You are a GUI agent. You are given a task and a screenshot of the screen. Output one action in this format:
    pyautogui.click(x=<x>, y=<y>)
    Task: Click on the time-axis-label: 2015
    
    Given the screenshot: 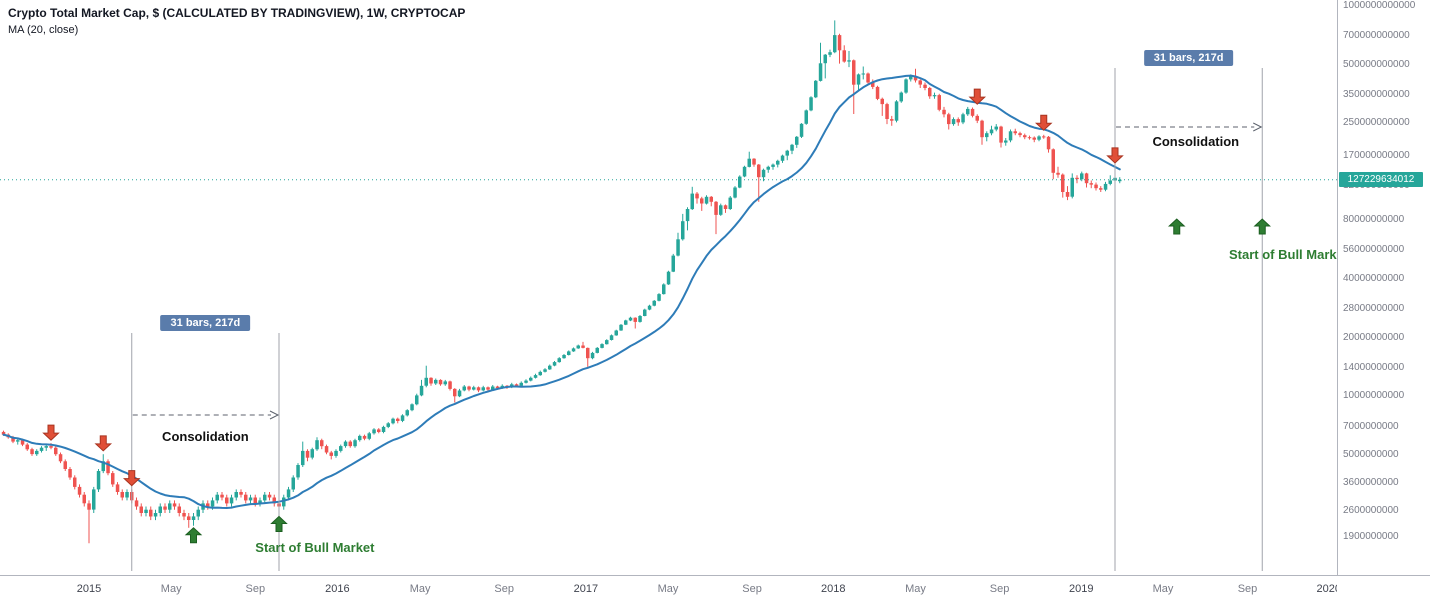 What is the action you would take?
    pyautogui.click(x=89, y=589)
    